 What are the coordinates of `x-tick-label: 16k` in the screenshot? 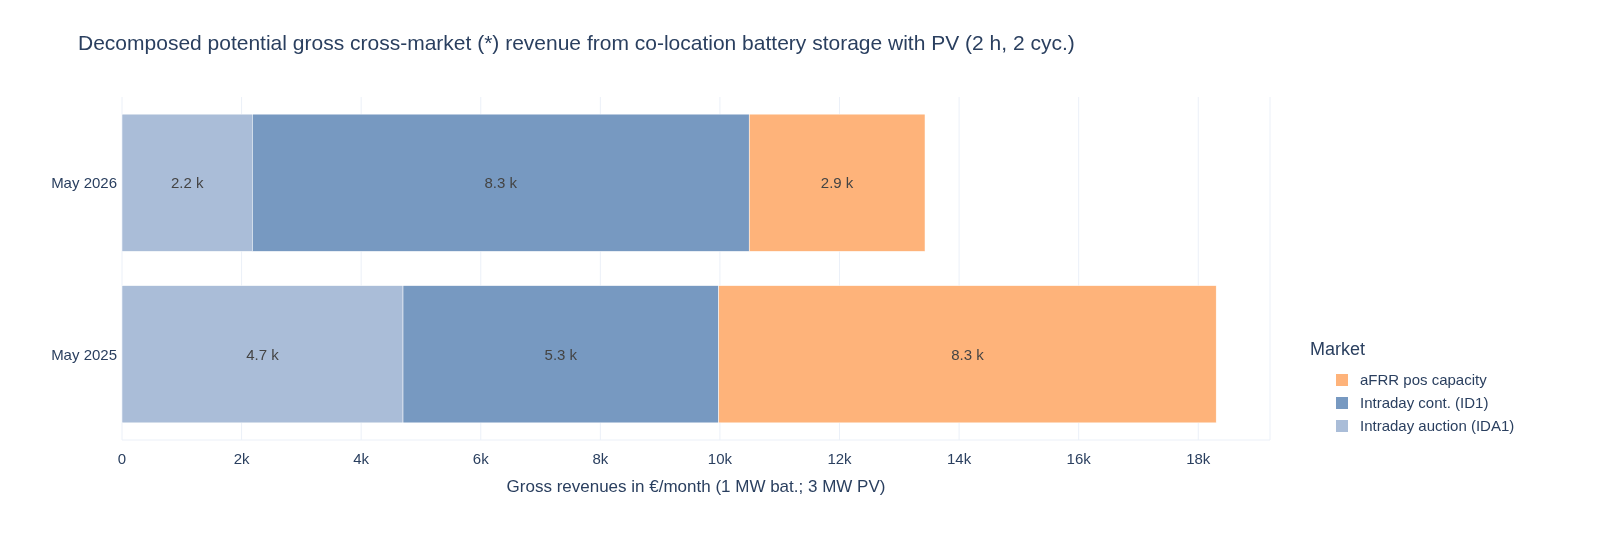 It's located at (1079, 458).